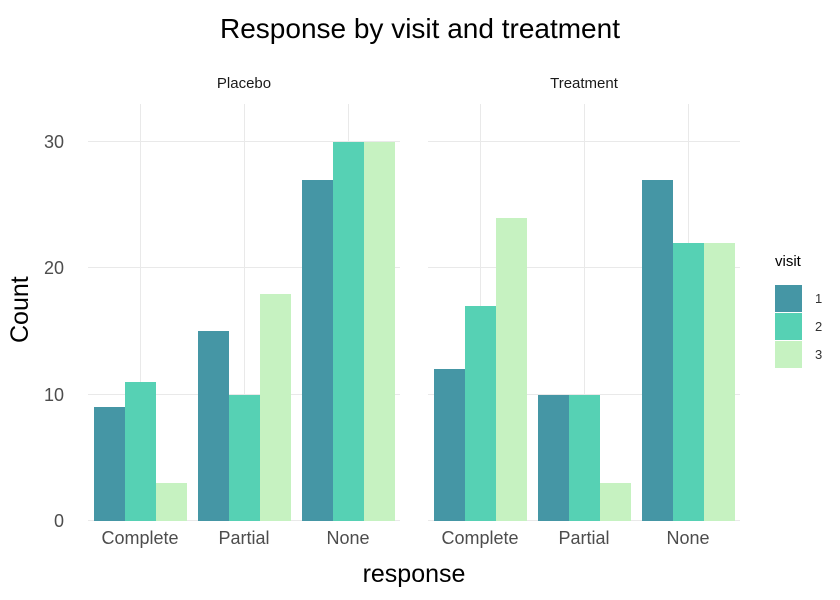 The image size is (840, 600). What do you see at coordinates (53, 394) in the screenshot?
I see `y-axis-tick-label: 10` at bounding box center [53, 394].